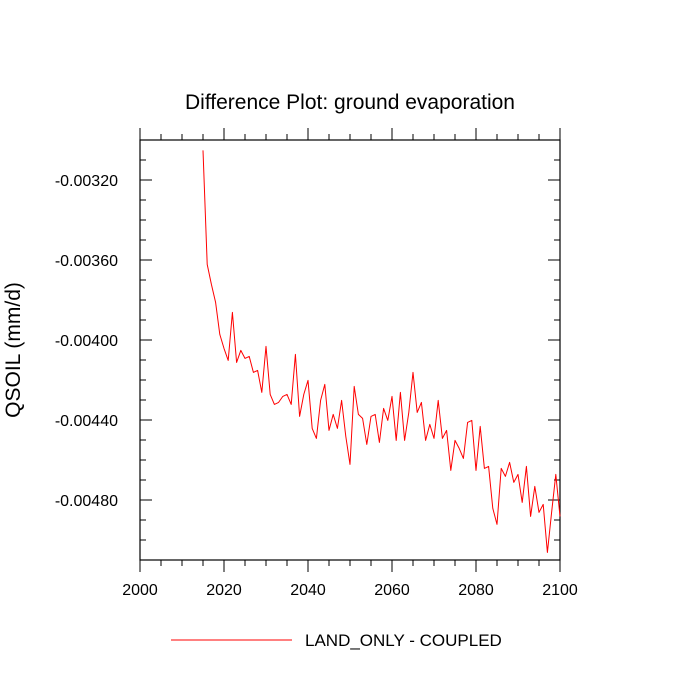 This screenshot has width=700, height=700. I want to click on x-tick-label: 2080, so click(476, 590).